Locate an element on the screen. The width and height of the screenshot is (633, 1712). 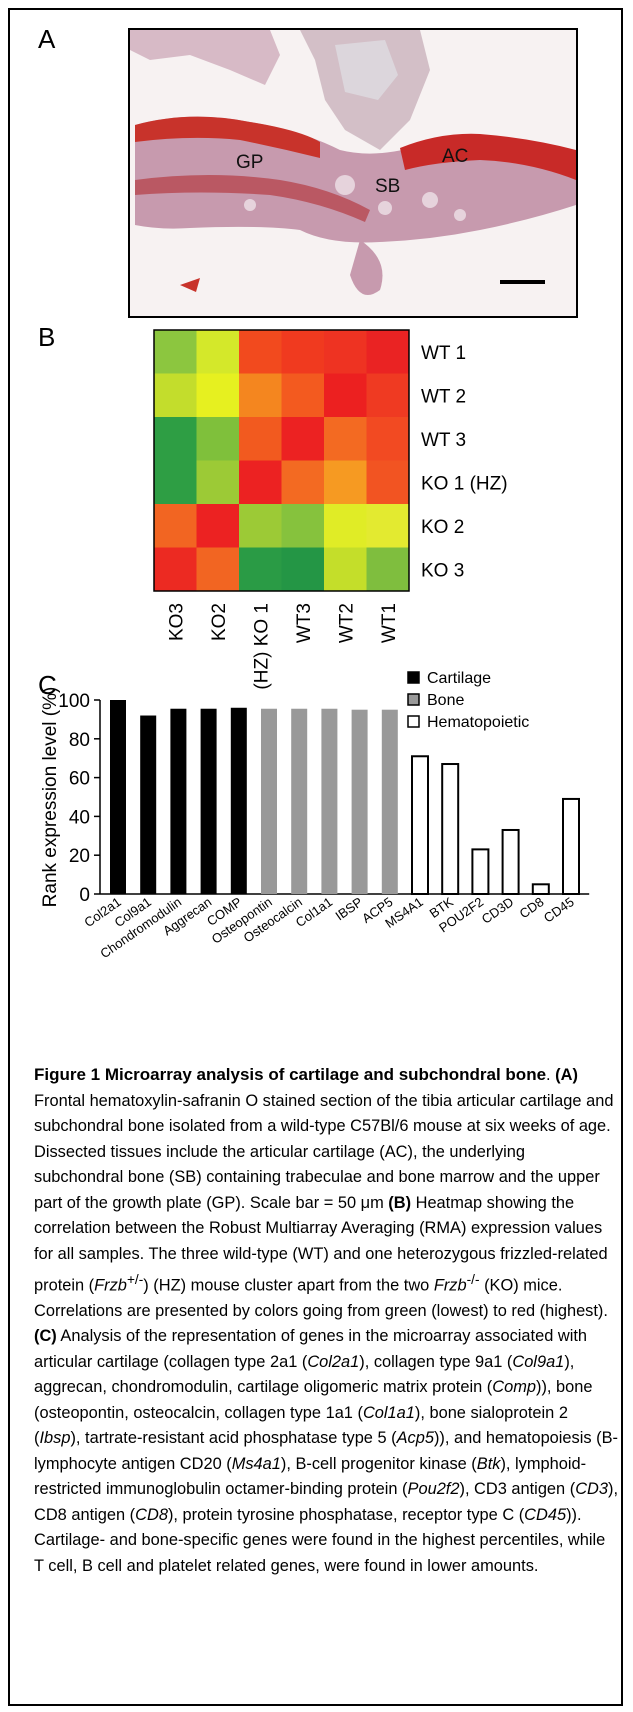
label-gp: GP is located at coordinates (249, 162).